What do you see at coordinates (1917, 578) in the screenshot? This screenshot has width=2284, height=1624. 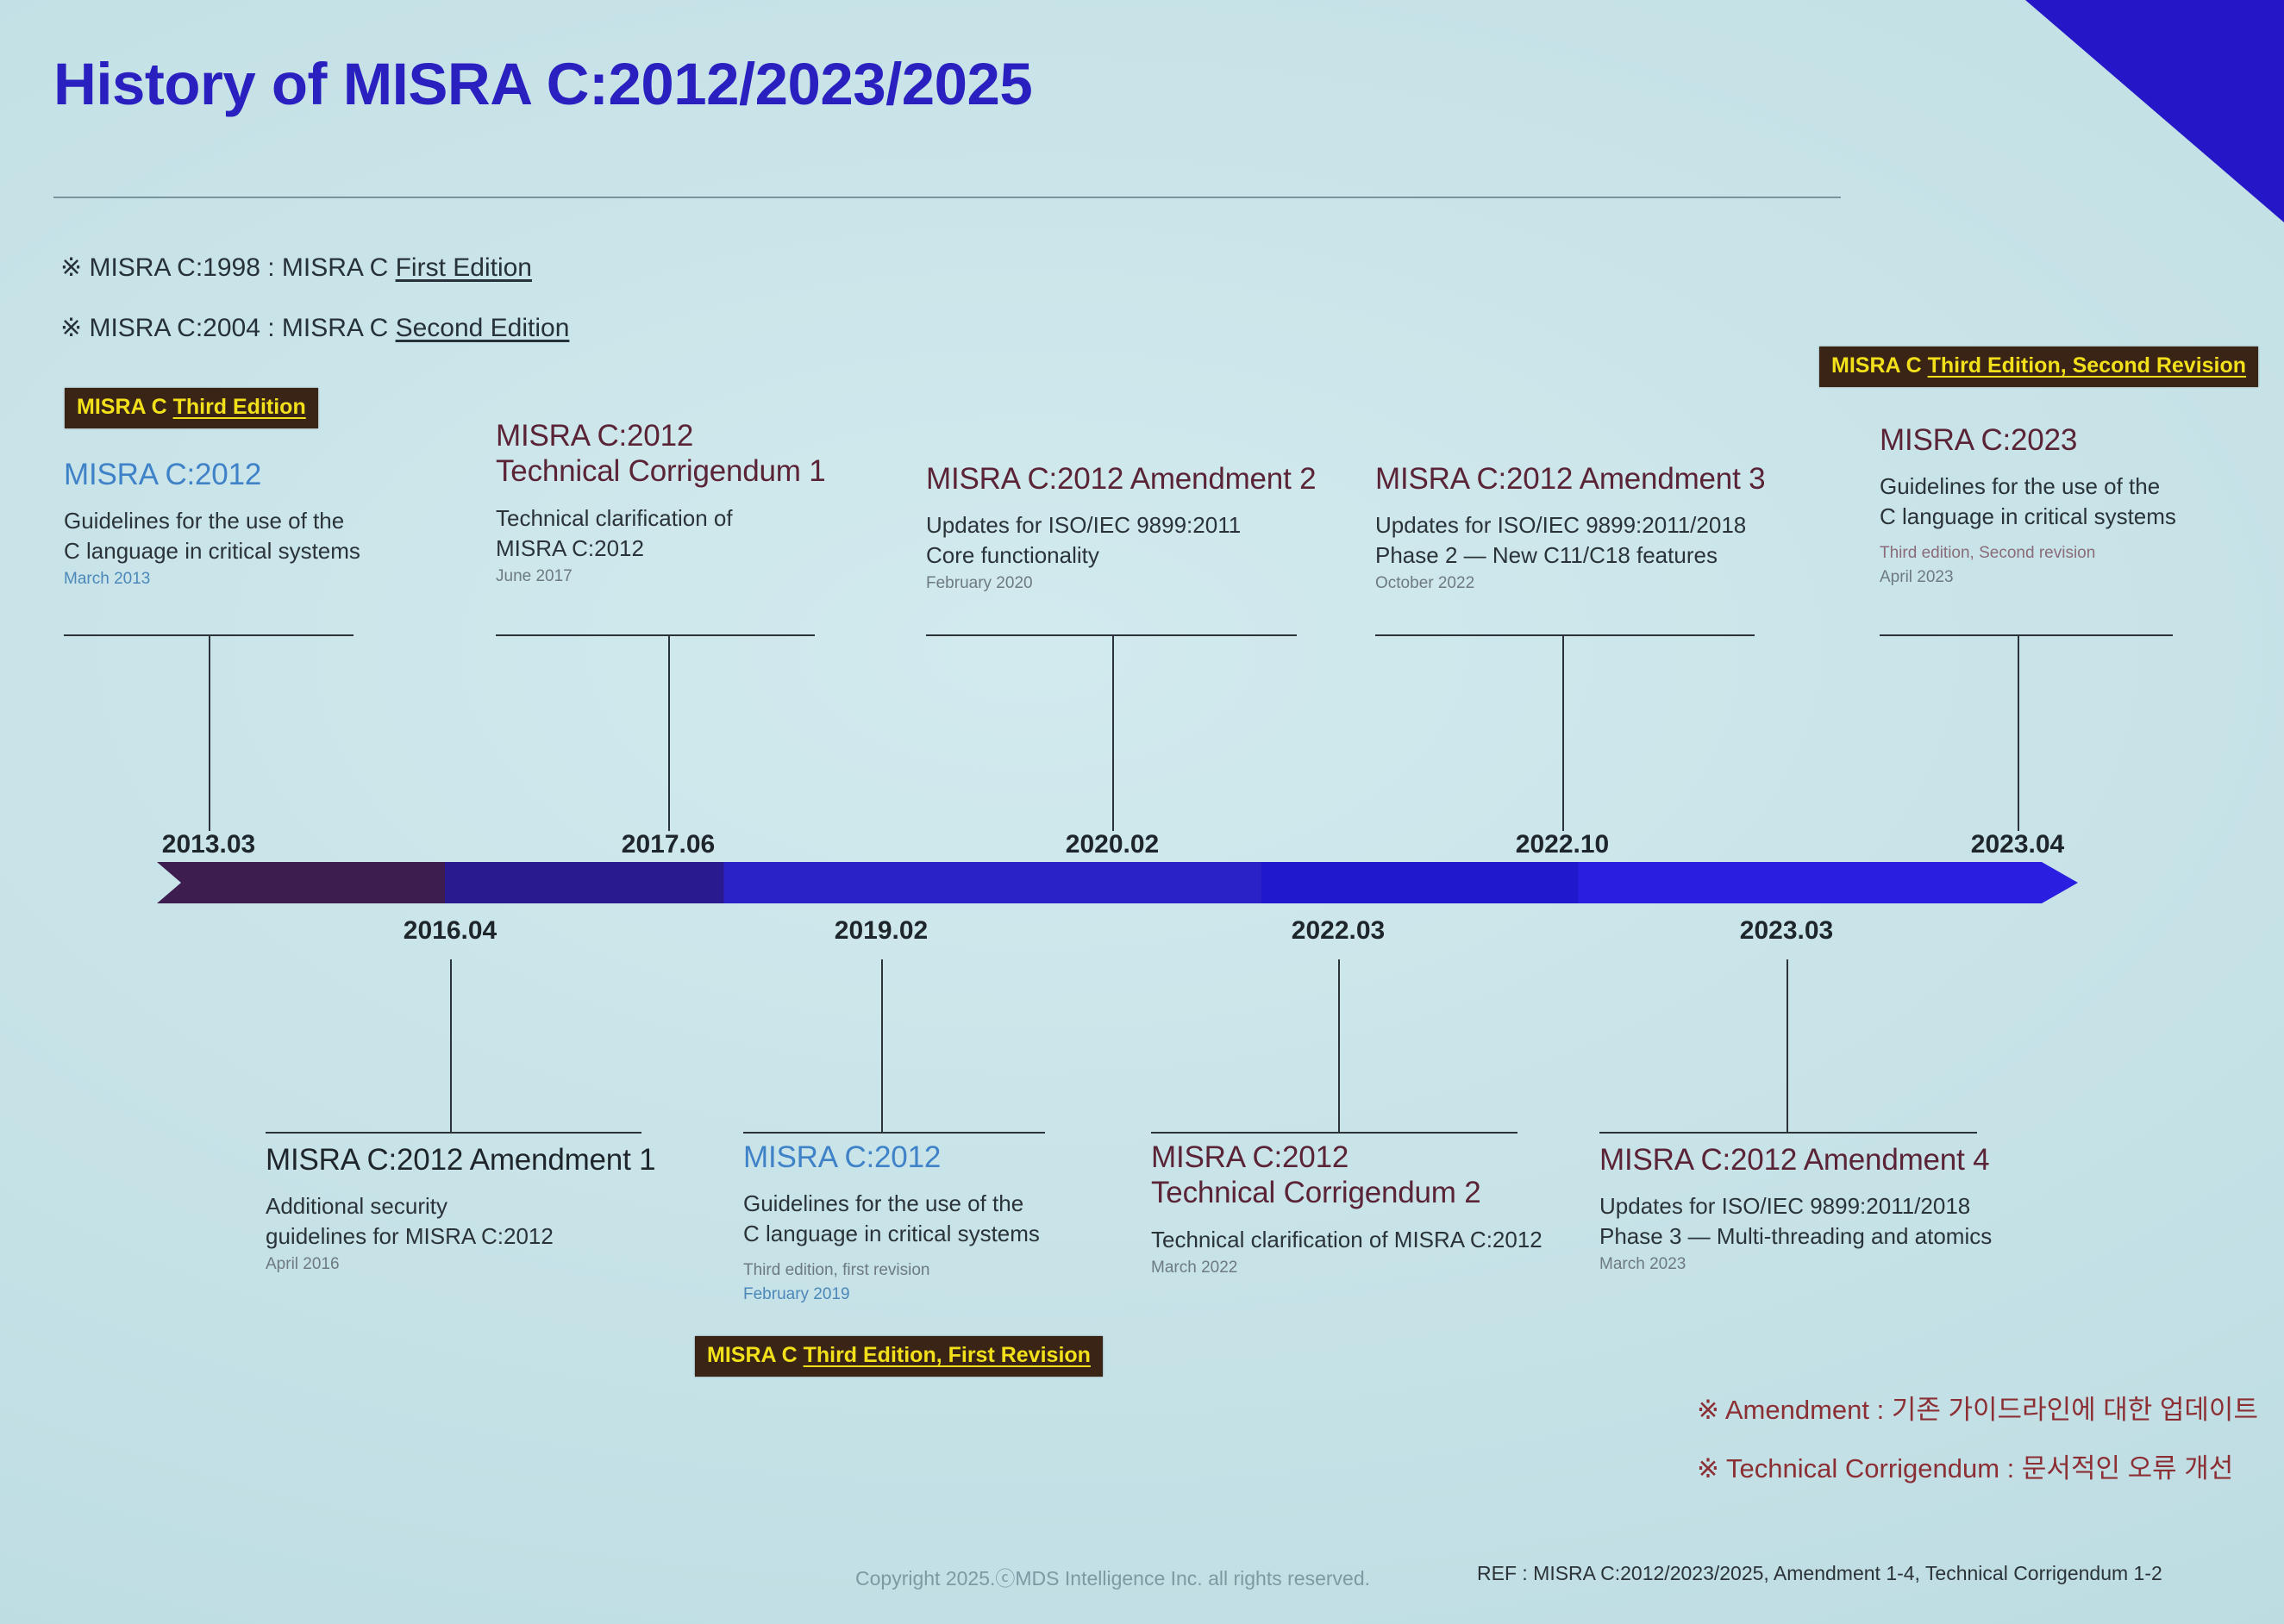 I see `card-date: April 2023` at bounding box center [1917, 578].